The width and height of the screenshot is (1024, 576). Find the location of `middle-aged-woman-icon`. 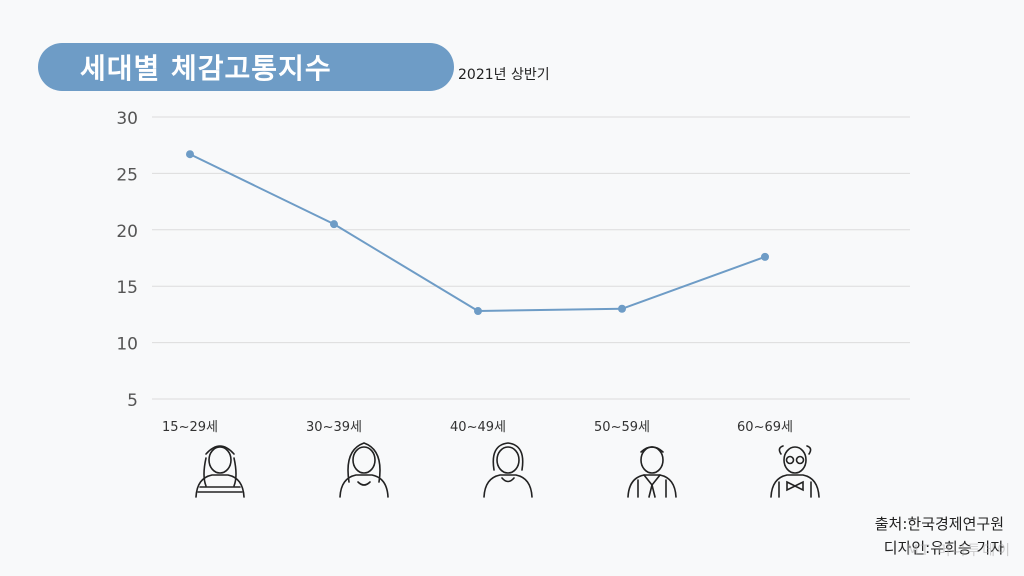

middle-aged-woman-icon is located at coordinates (508, 470).